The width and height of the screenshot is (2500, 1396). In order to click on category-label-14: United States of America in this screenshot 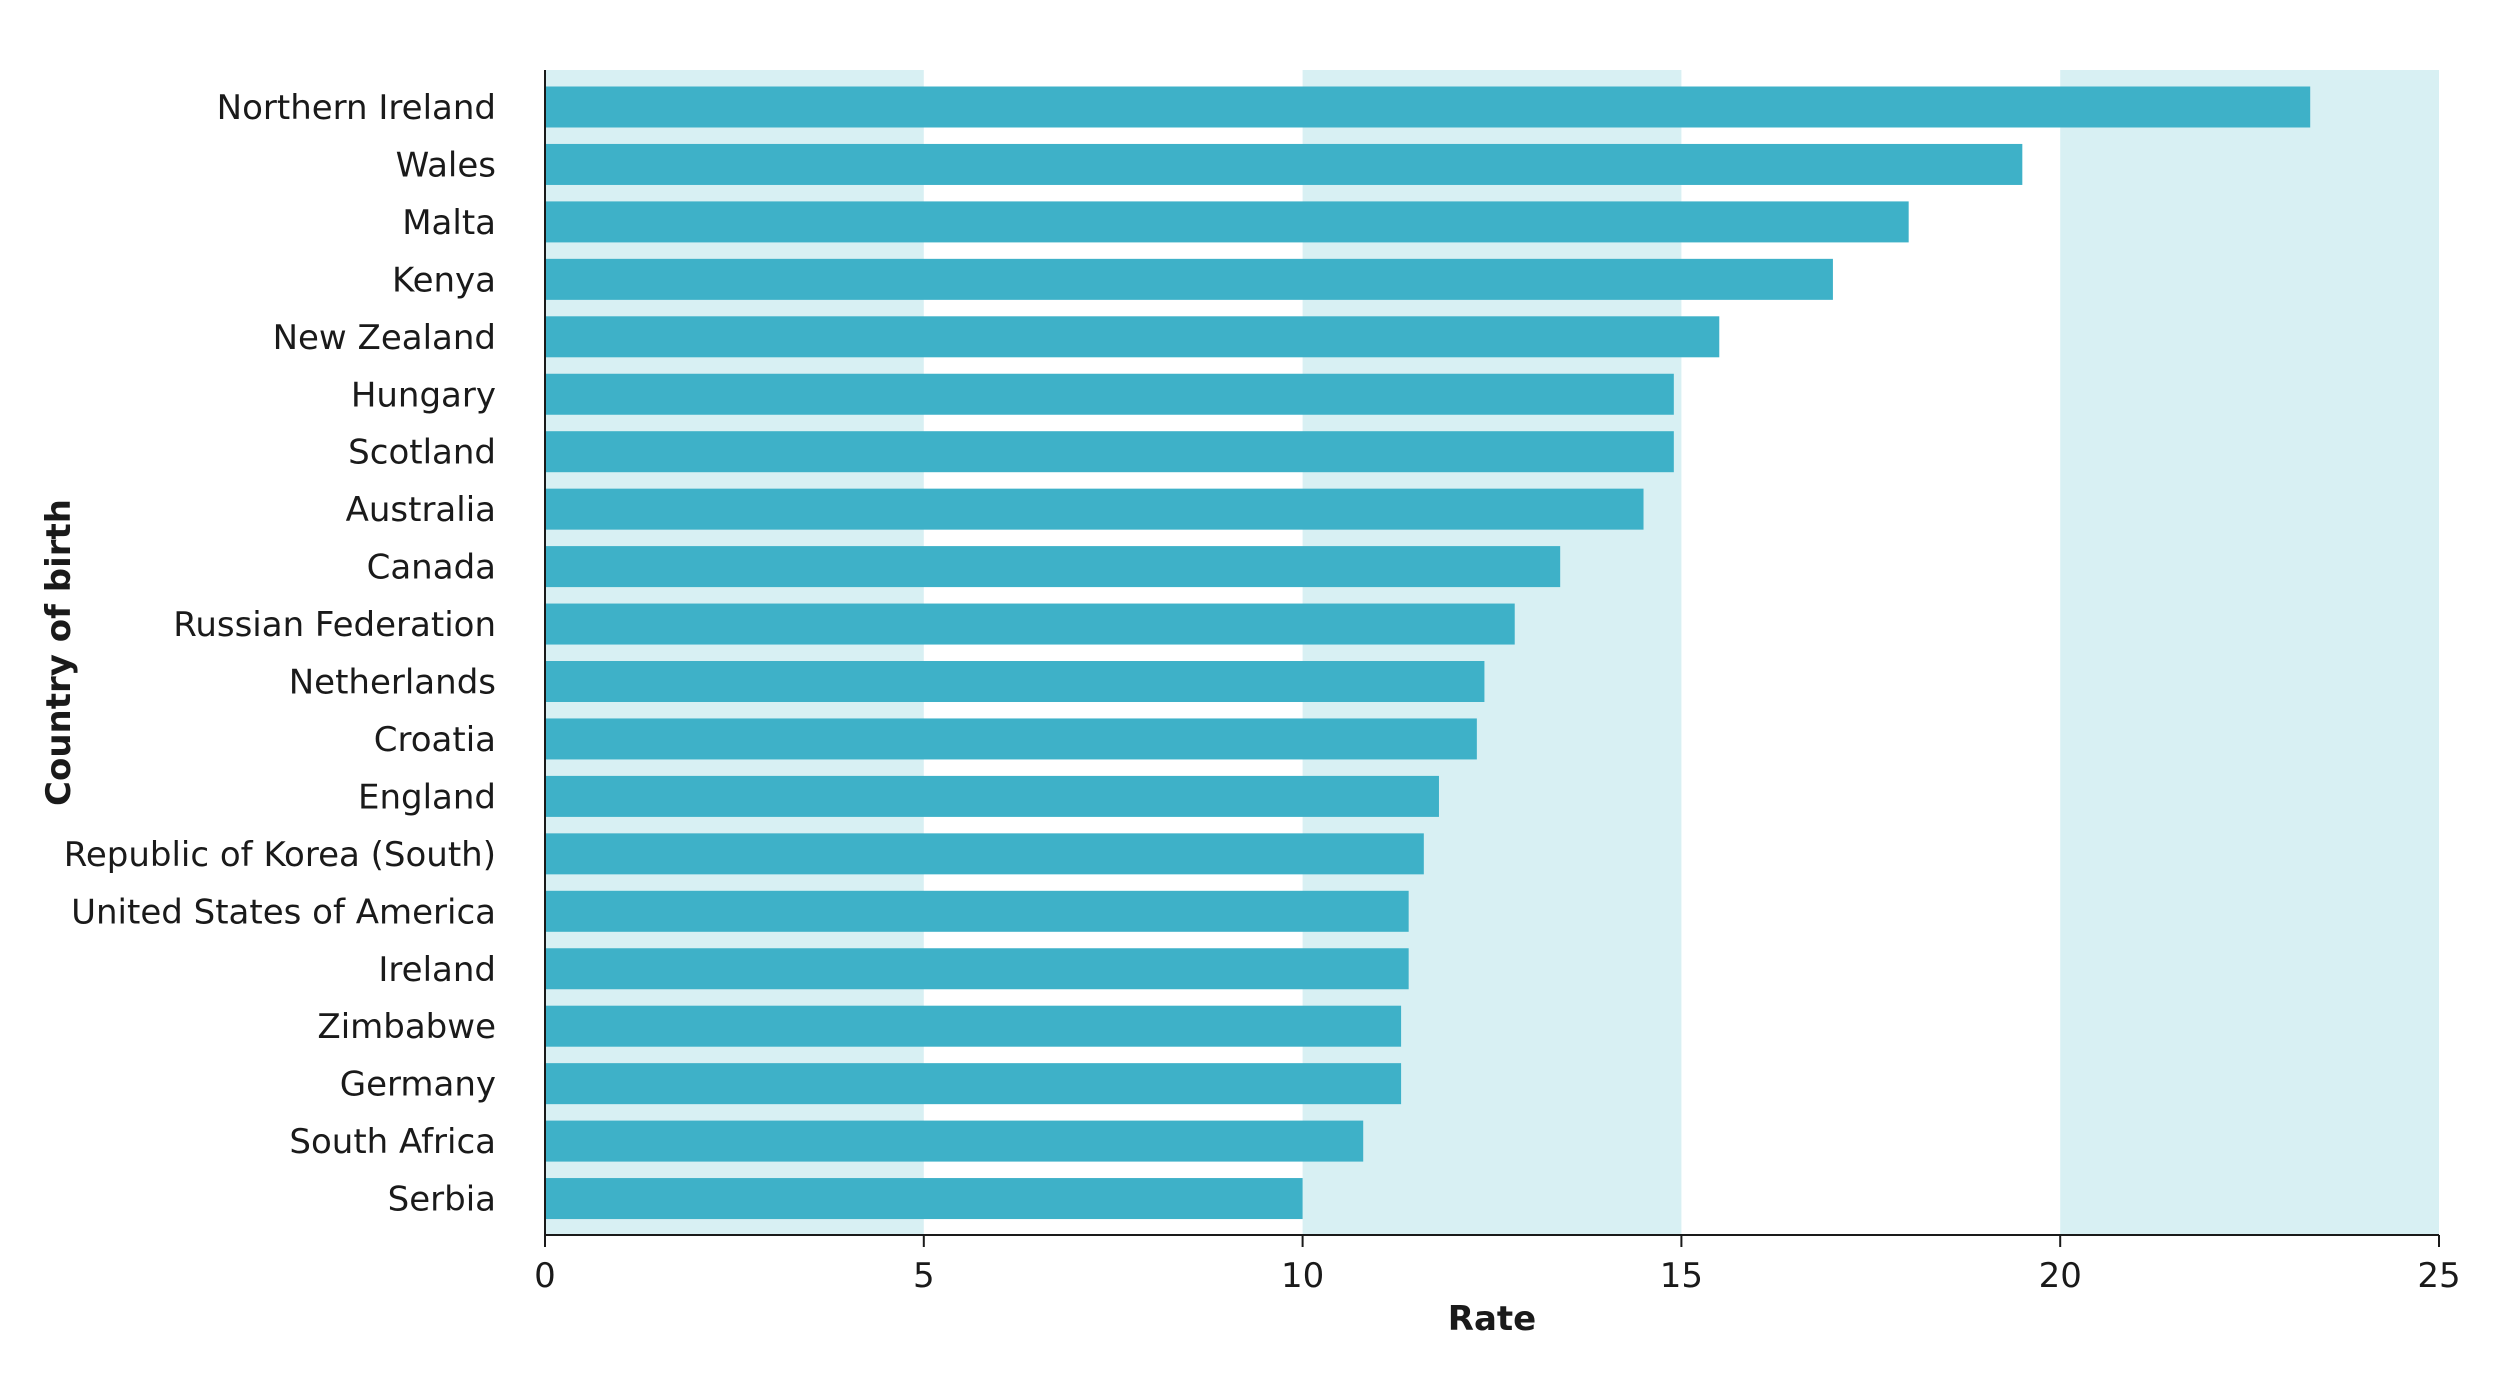, I will do `click(283, 912)`.